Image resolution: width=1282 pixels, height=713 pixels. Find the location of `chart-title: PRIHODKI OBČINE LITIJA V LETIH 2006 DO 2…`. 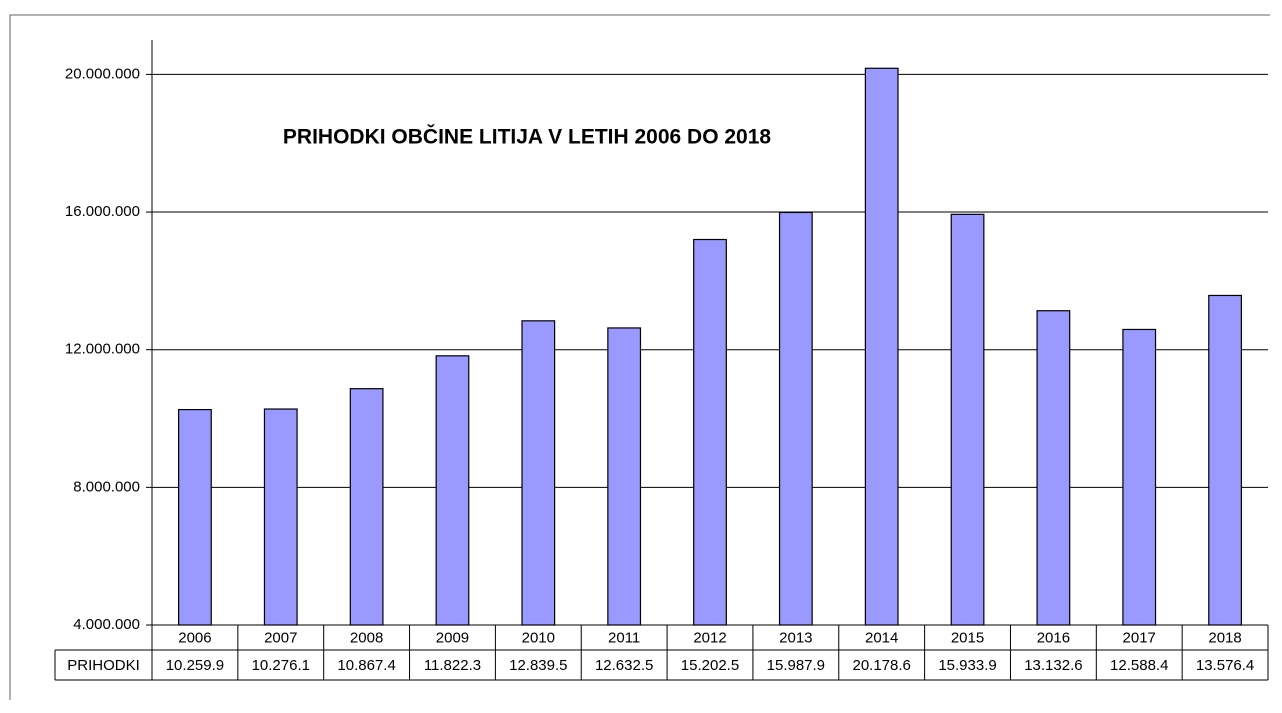

chart-title: PRIHODKI OBČINE LITIJA V LETIH 2006 DO 2… is located at coordinates (527, 137).